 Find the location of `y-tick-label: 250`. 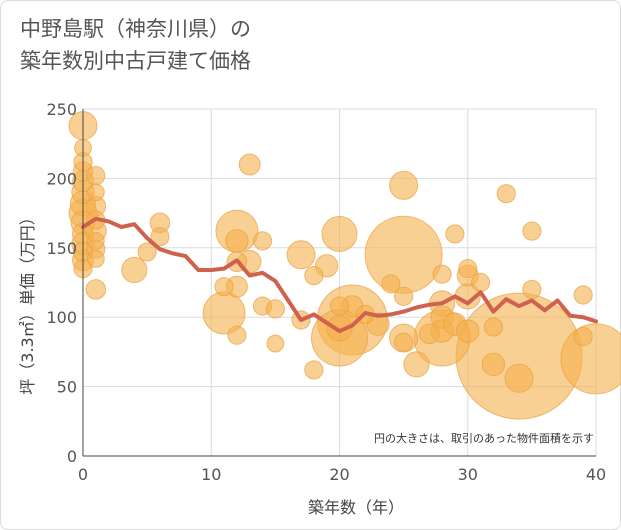

y-tick-label: 250 is located at coordinates (61, 109).